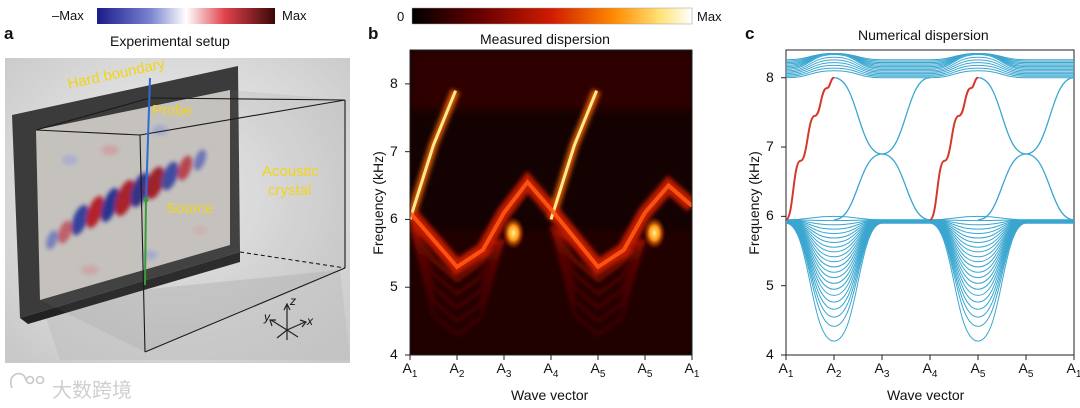 This screenshot has width=1080, height=408. Describe the element at coordinates (310, 321) in the screenshot. I see `axis-glyph-x: x` at that location.